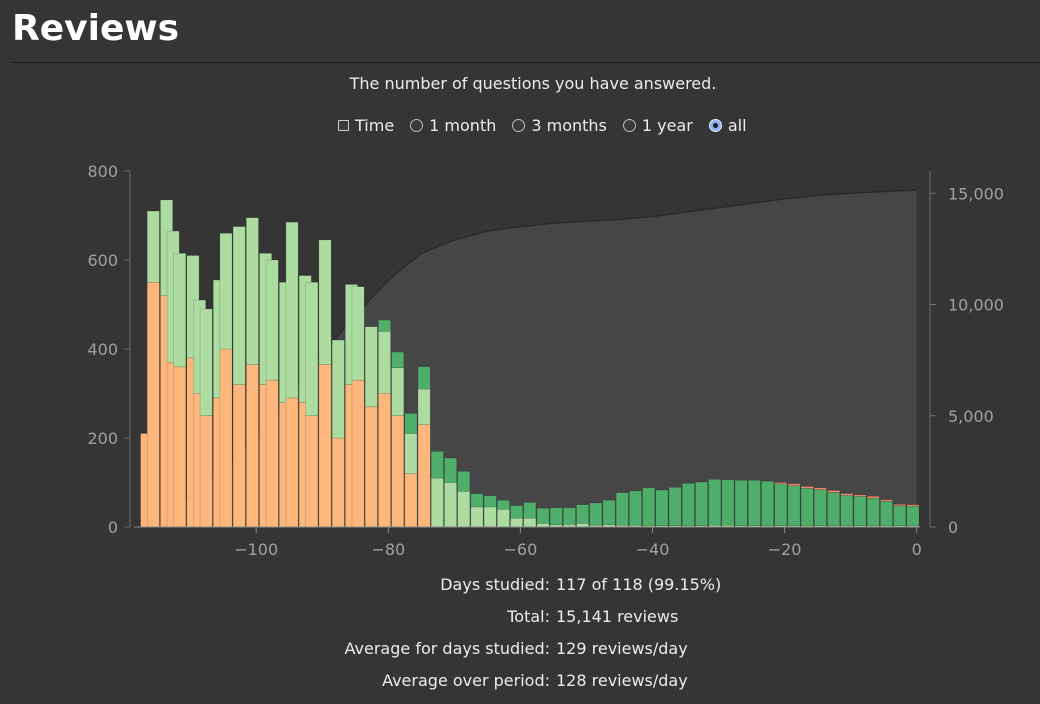  I want to click on stat-value: 15,141 reviews, so click(617, 616).